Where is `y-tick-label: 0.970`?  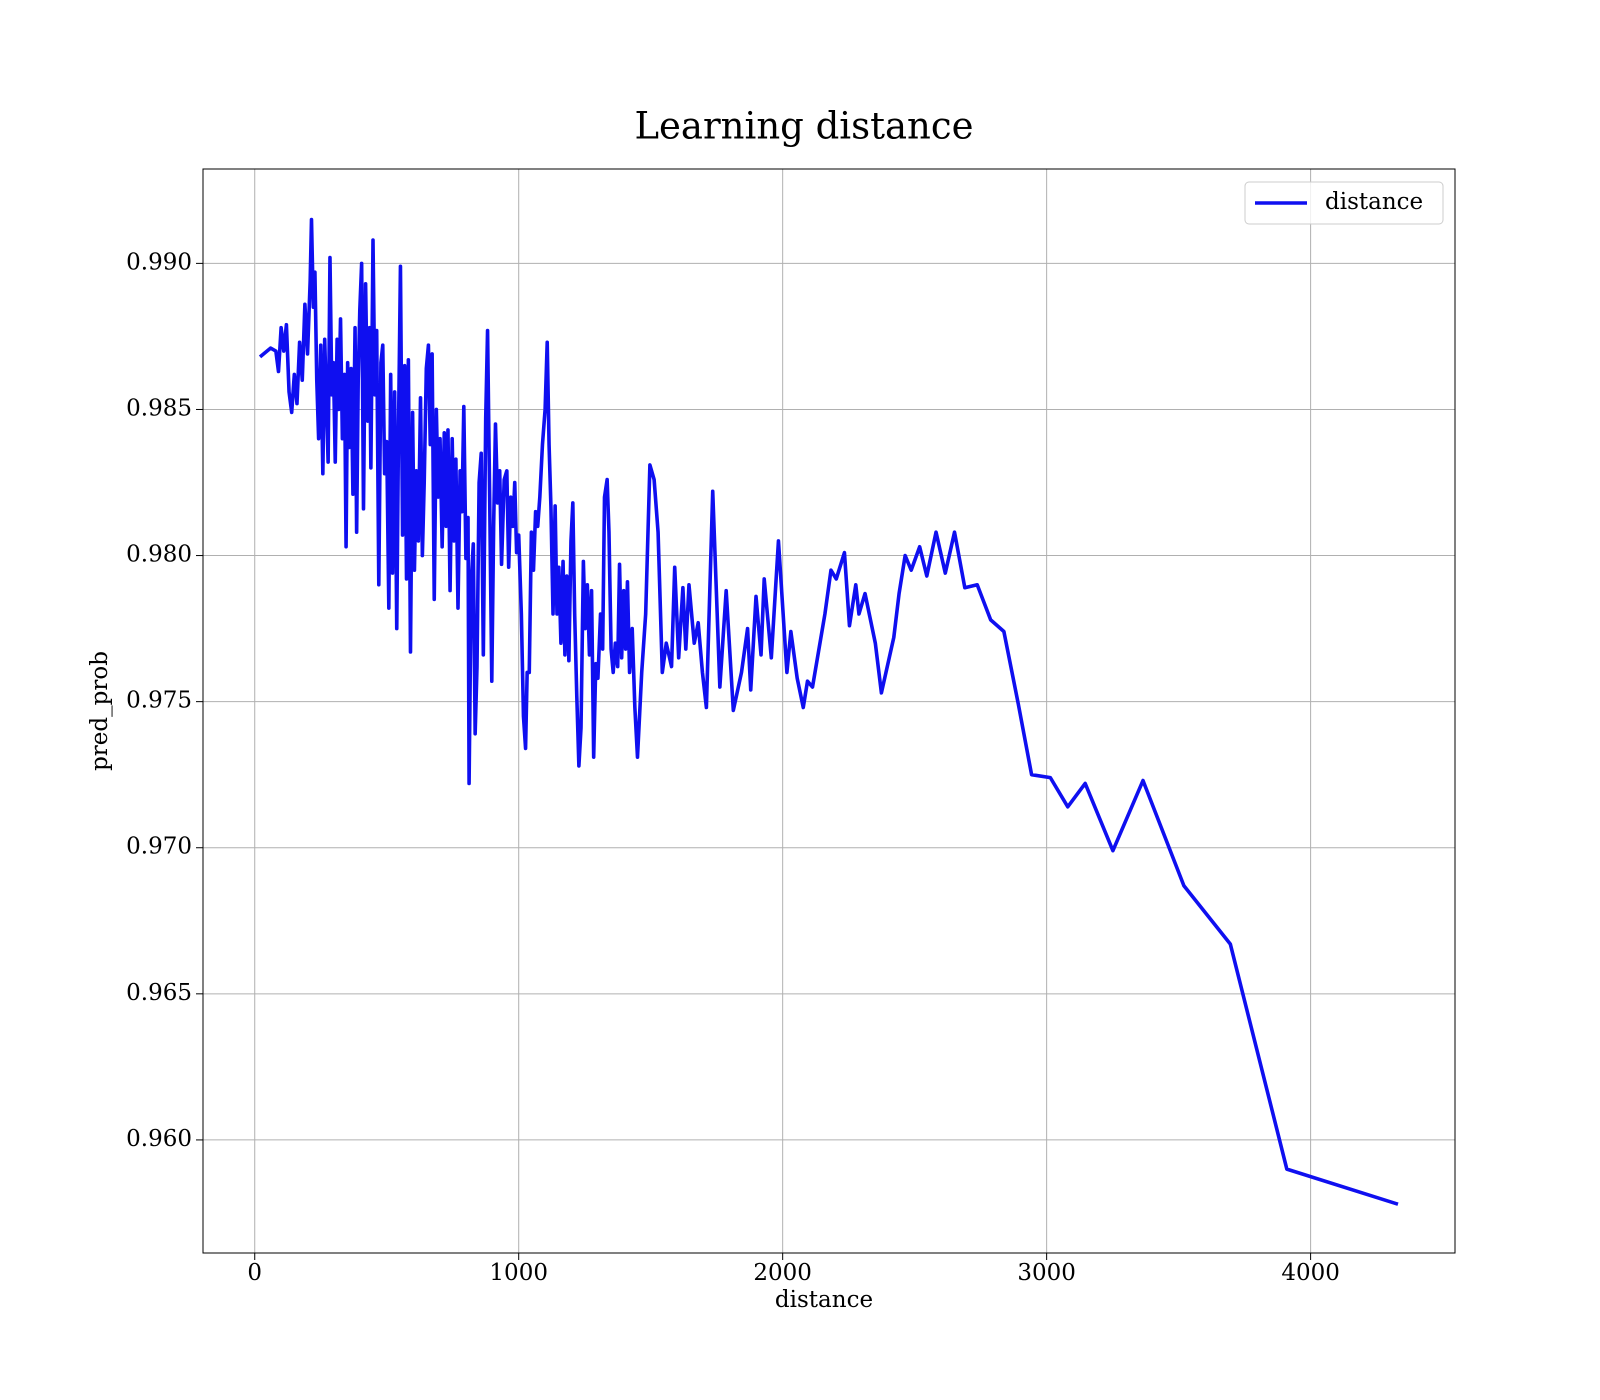 y-tick-label: 0.970 is located at coordinates (159, 847).